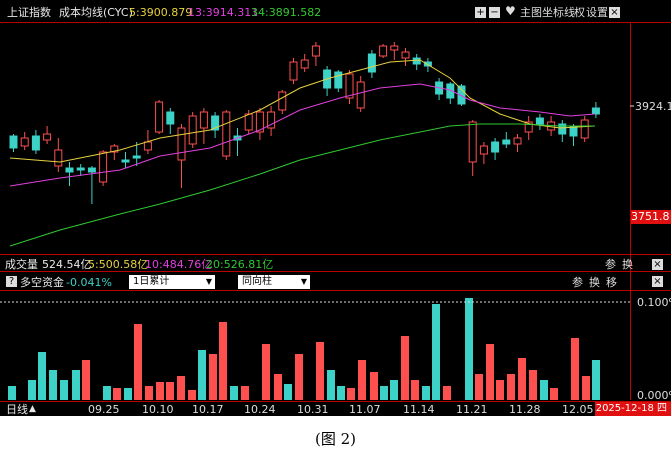  Describe the element at coordinates (525, 409) in the screenshot. I see `date-tick: 11.28` at that location.